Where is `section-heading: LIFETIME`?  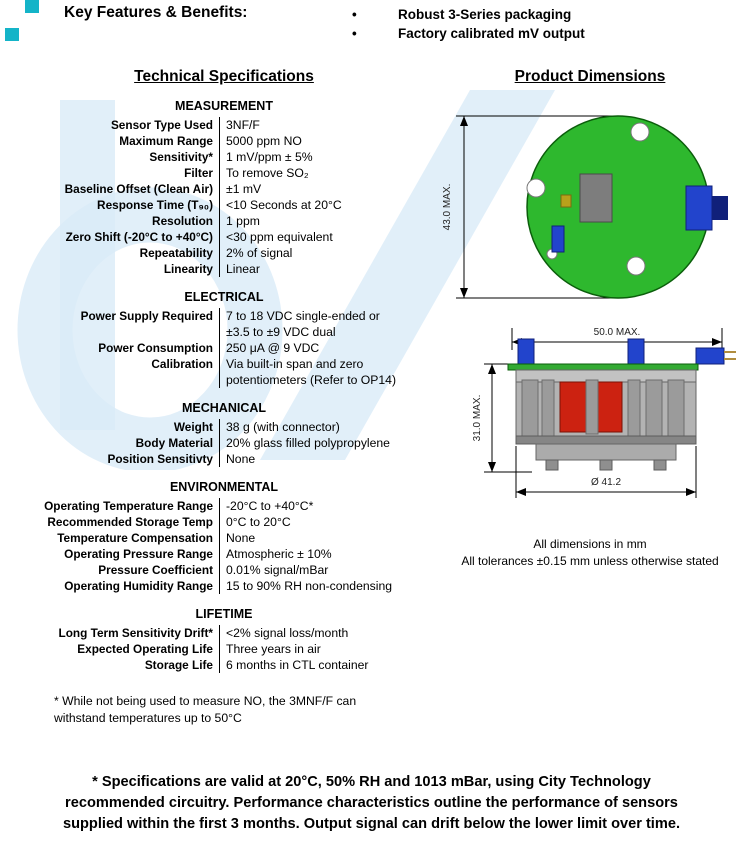 section-heading: LIFETIME is located at coordinates (224, 614).